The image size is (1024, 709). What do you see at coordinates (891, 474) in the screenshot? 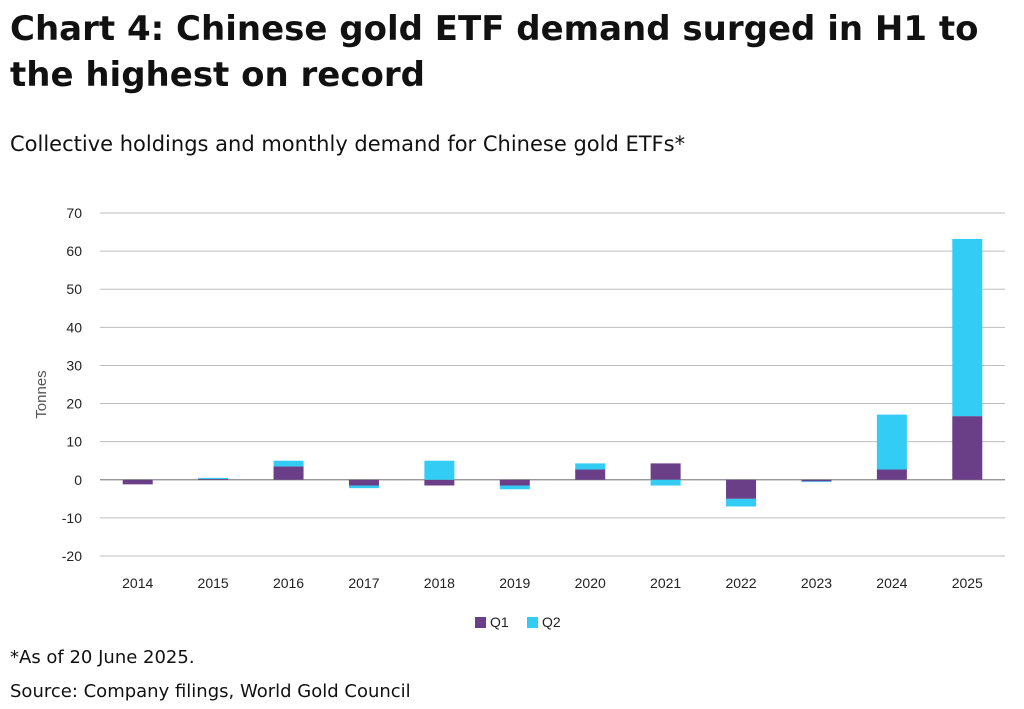
I see `bar-q1-2024` at bounding box center [891, 474].